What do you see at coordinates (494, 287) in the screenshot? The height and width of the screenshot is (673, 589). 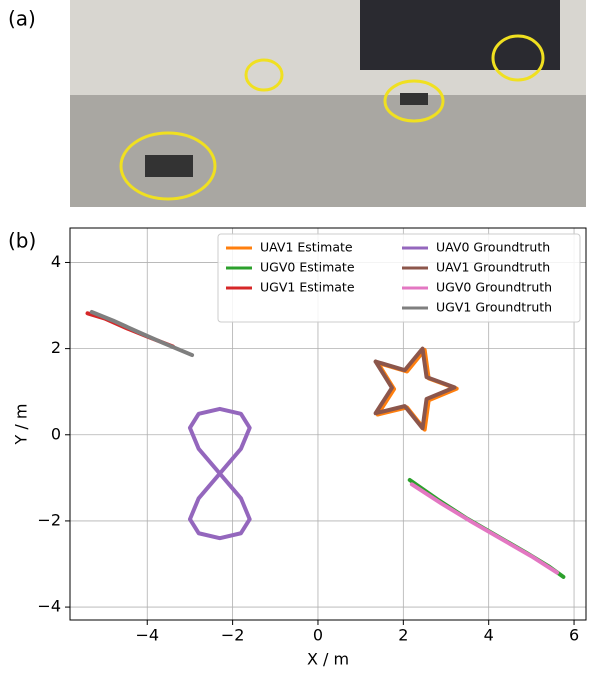 I see `legend-label: UGV0 Groundtruth` at bounding box center [494, 287].